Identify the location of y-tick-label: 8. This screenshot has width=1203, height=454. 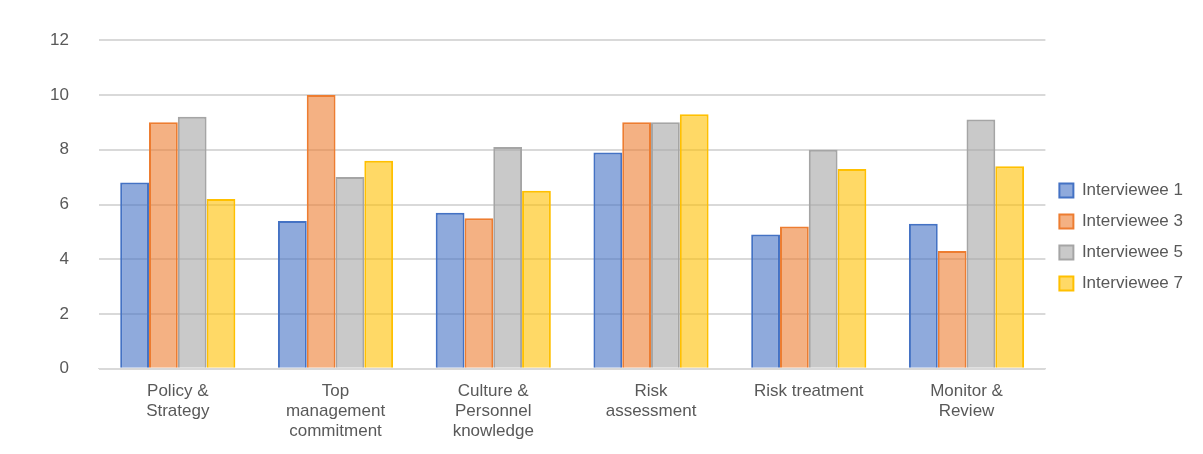
(64, 149).